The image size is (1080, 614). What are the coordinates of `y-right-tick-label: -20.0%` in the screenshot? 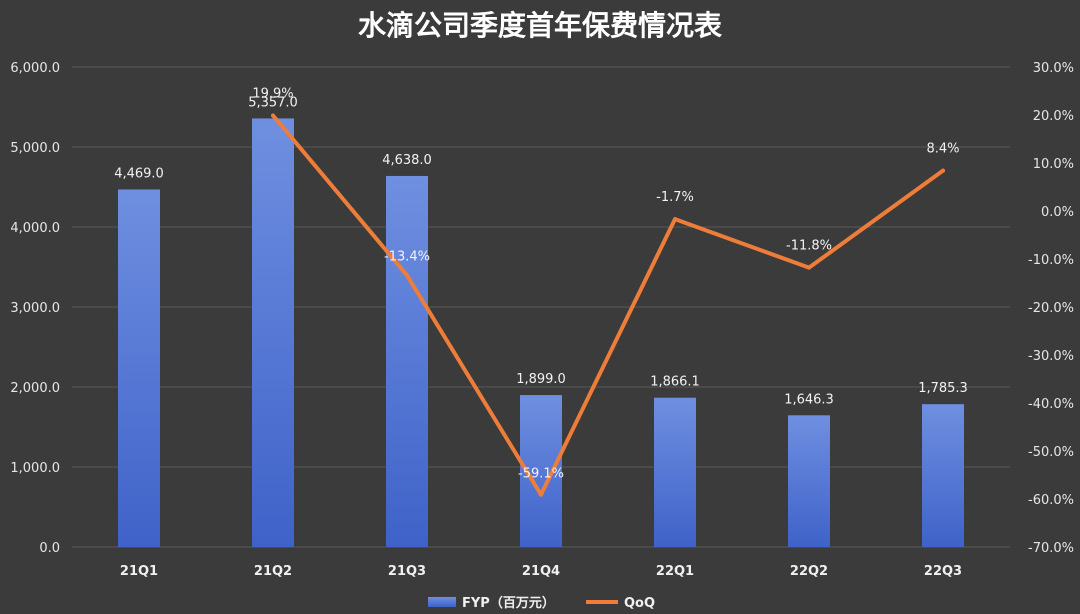 It's located at (1051, 308).